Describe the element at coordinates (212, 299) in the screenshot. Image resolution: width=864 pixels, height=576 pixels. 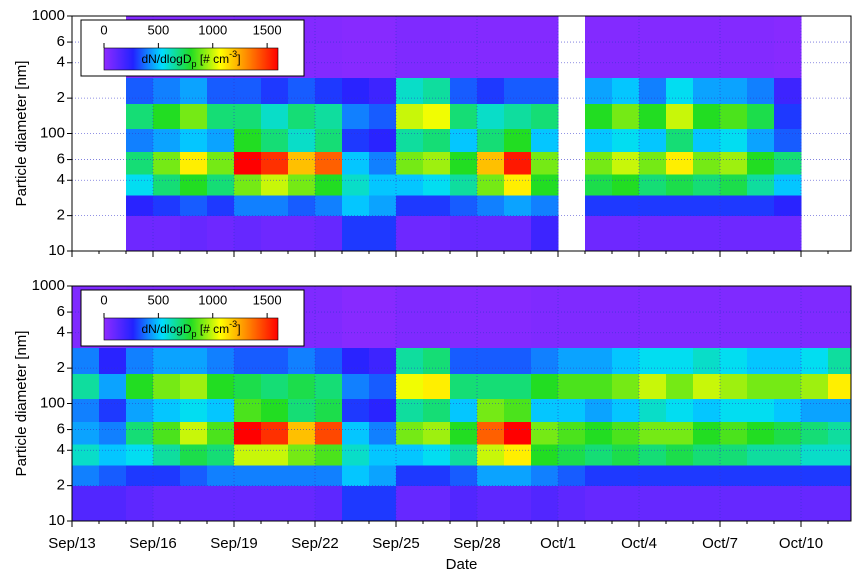
I see `colorbar-tick-label: 1000` at that location.